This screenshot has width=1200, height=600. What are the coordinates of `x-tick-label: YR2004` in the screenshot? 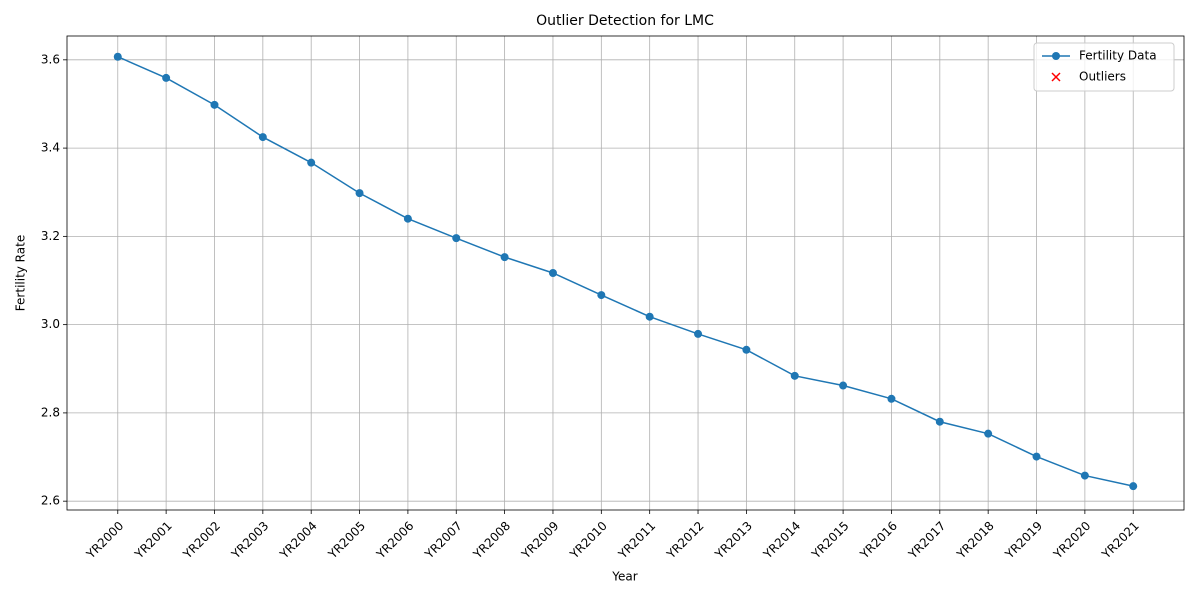 It's located at (298, 540).